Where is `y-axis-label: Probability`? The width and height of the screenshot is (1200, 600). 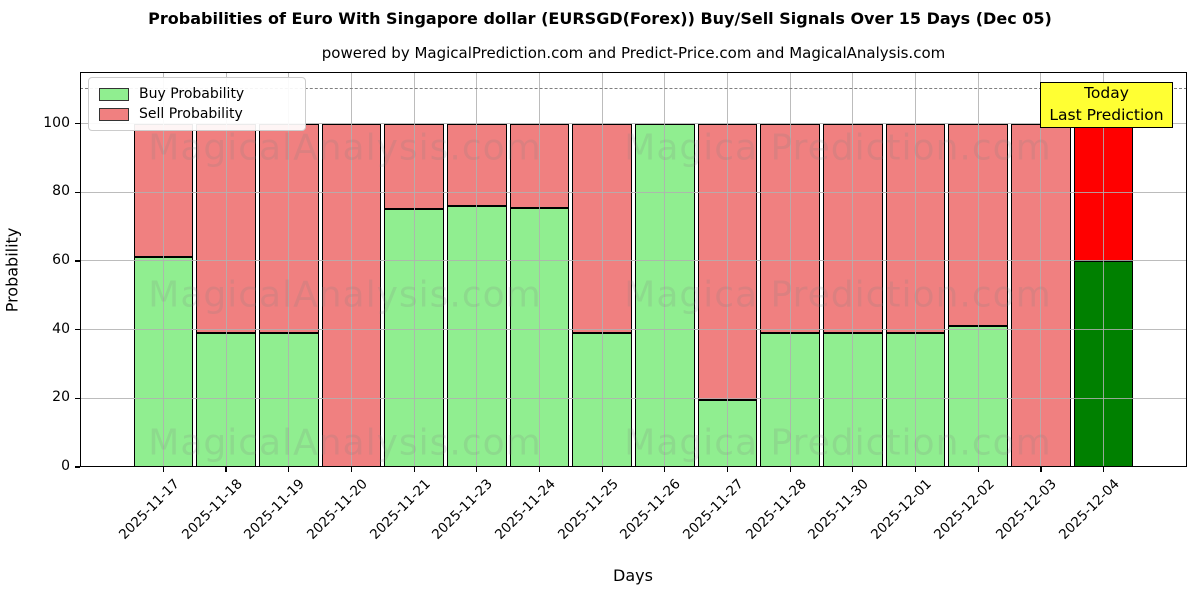 y-axis-label: Probability is located at coordinates (12, 270).